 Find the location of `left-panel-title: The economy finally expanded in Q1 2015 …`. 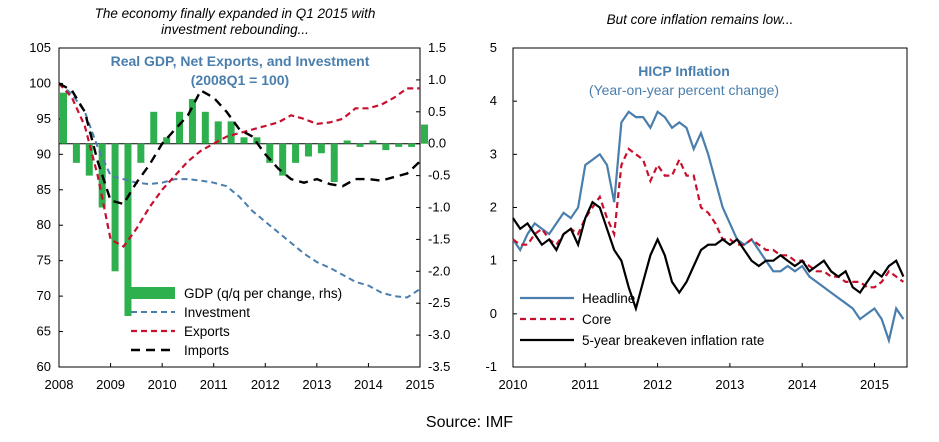

left-panel-title: The economy finally expanded in Q1 2015 … is located at coordinates (235, 21).